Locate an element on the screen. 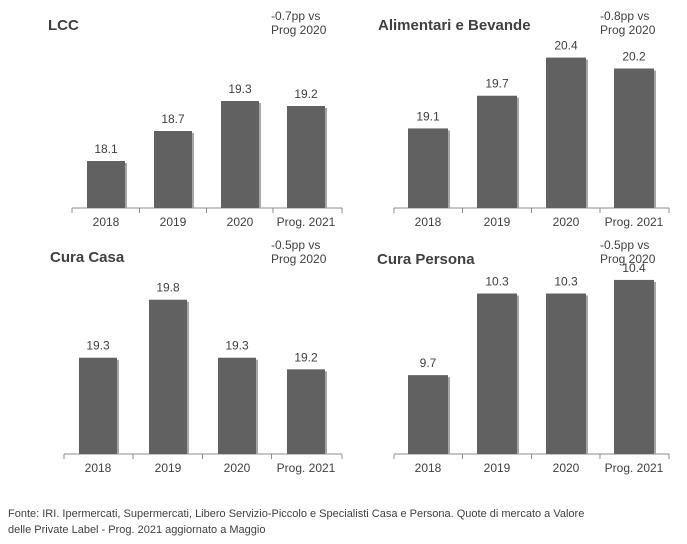 This screenshot has width=687, height=544. data-label: 19.8 is located at coordinates (168, 288).